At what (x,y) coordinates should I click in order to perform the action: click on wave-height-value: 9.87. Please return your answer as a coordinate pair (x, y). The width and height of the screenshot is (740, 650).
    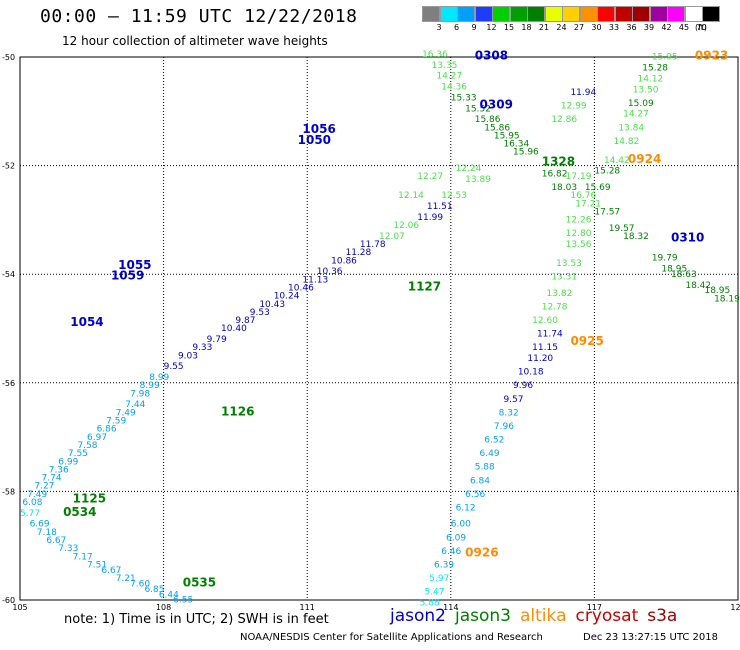
    Looking at the image, I should click on (245, 321).